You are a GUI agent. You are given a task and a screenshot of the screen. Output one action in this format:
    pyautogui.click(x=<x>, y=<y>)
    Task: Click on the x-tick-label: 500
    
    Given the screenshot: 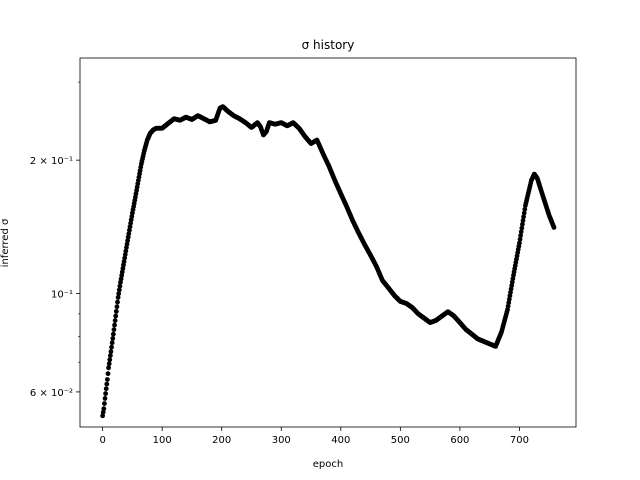 What is the action you would take?
    pyautogui.click(x=400, y=440)
    